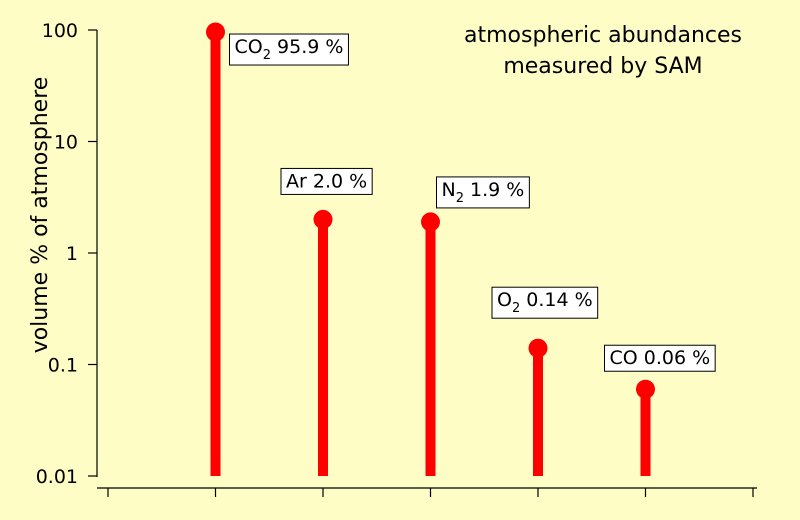  I want to click on species-name: N, so click(449, 190).